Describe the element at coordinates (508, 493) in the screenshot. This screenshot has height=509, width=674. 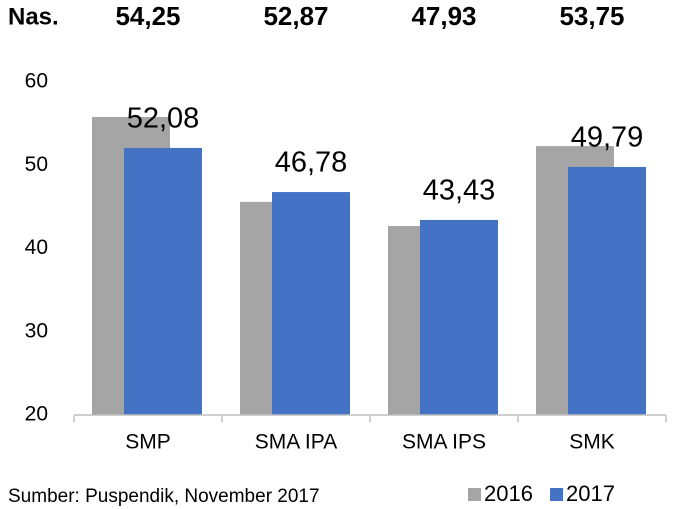
I see `legend-label: 2016` at that location.